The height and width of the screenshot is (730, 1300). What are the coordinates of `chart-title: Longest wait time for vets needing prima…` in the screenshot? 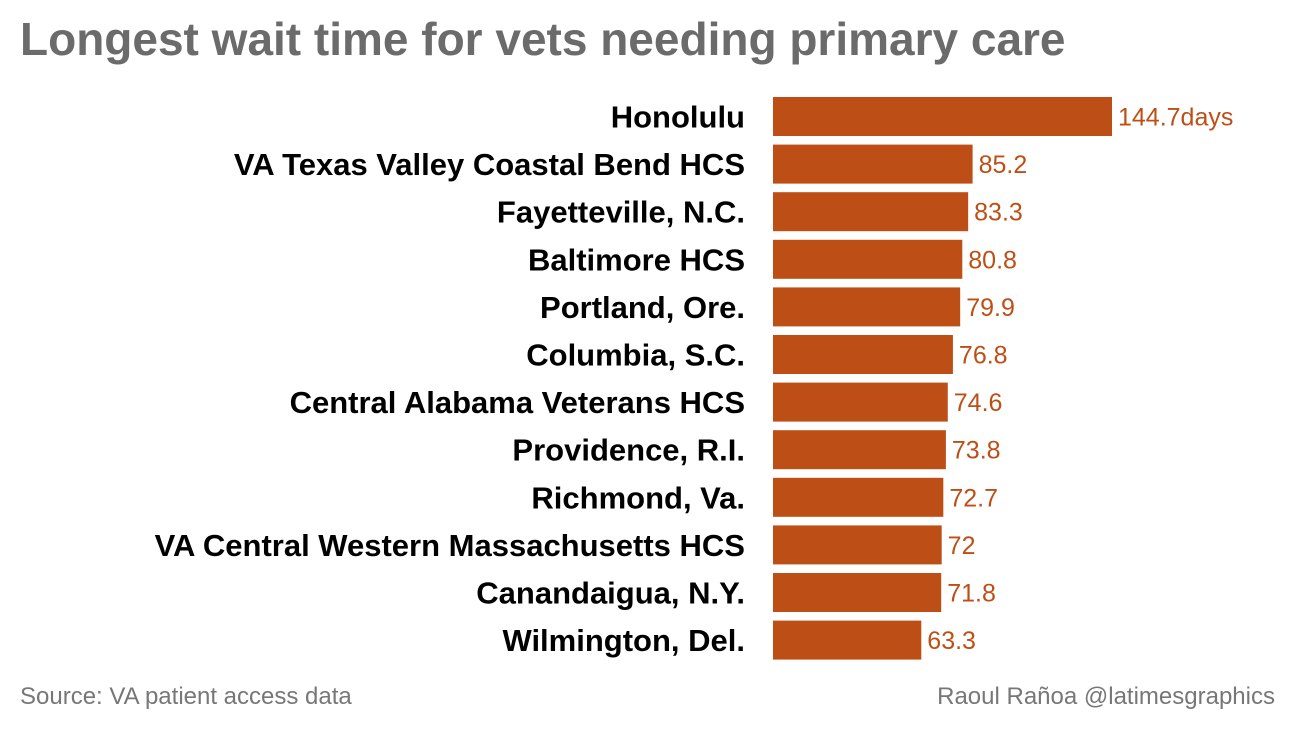 It's located at (543, 39).